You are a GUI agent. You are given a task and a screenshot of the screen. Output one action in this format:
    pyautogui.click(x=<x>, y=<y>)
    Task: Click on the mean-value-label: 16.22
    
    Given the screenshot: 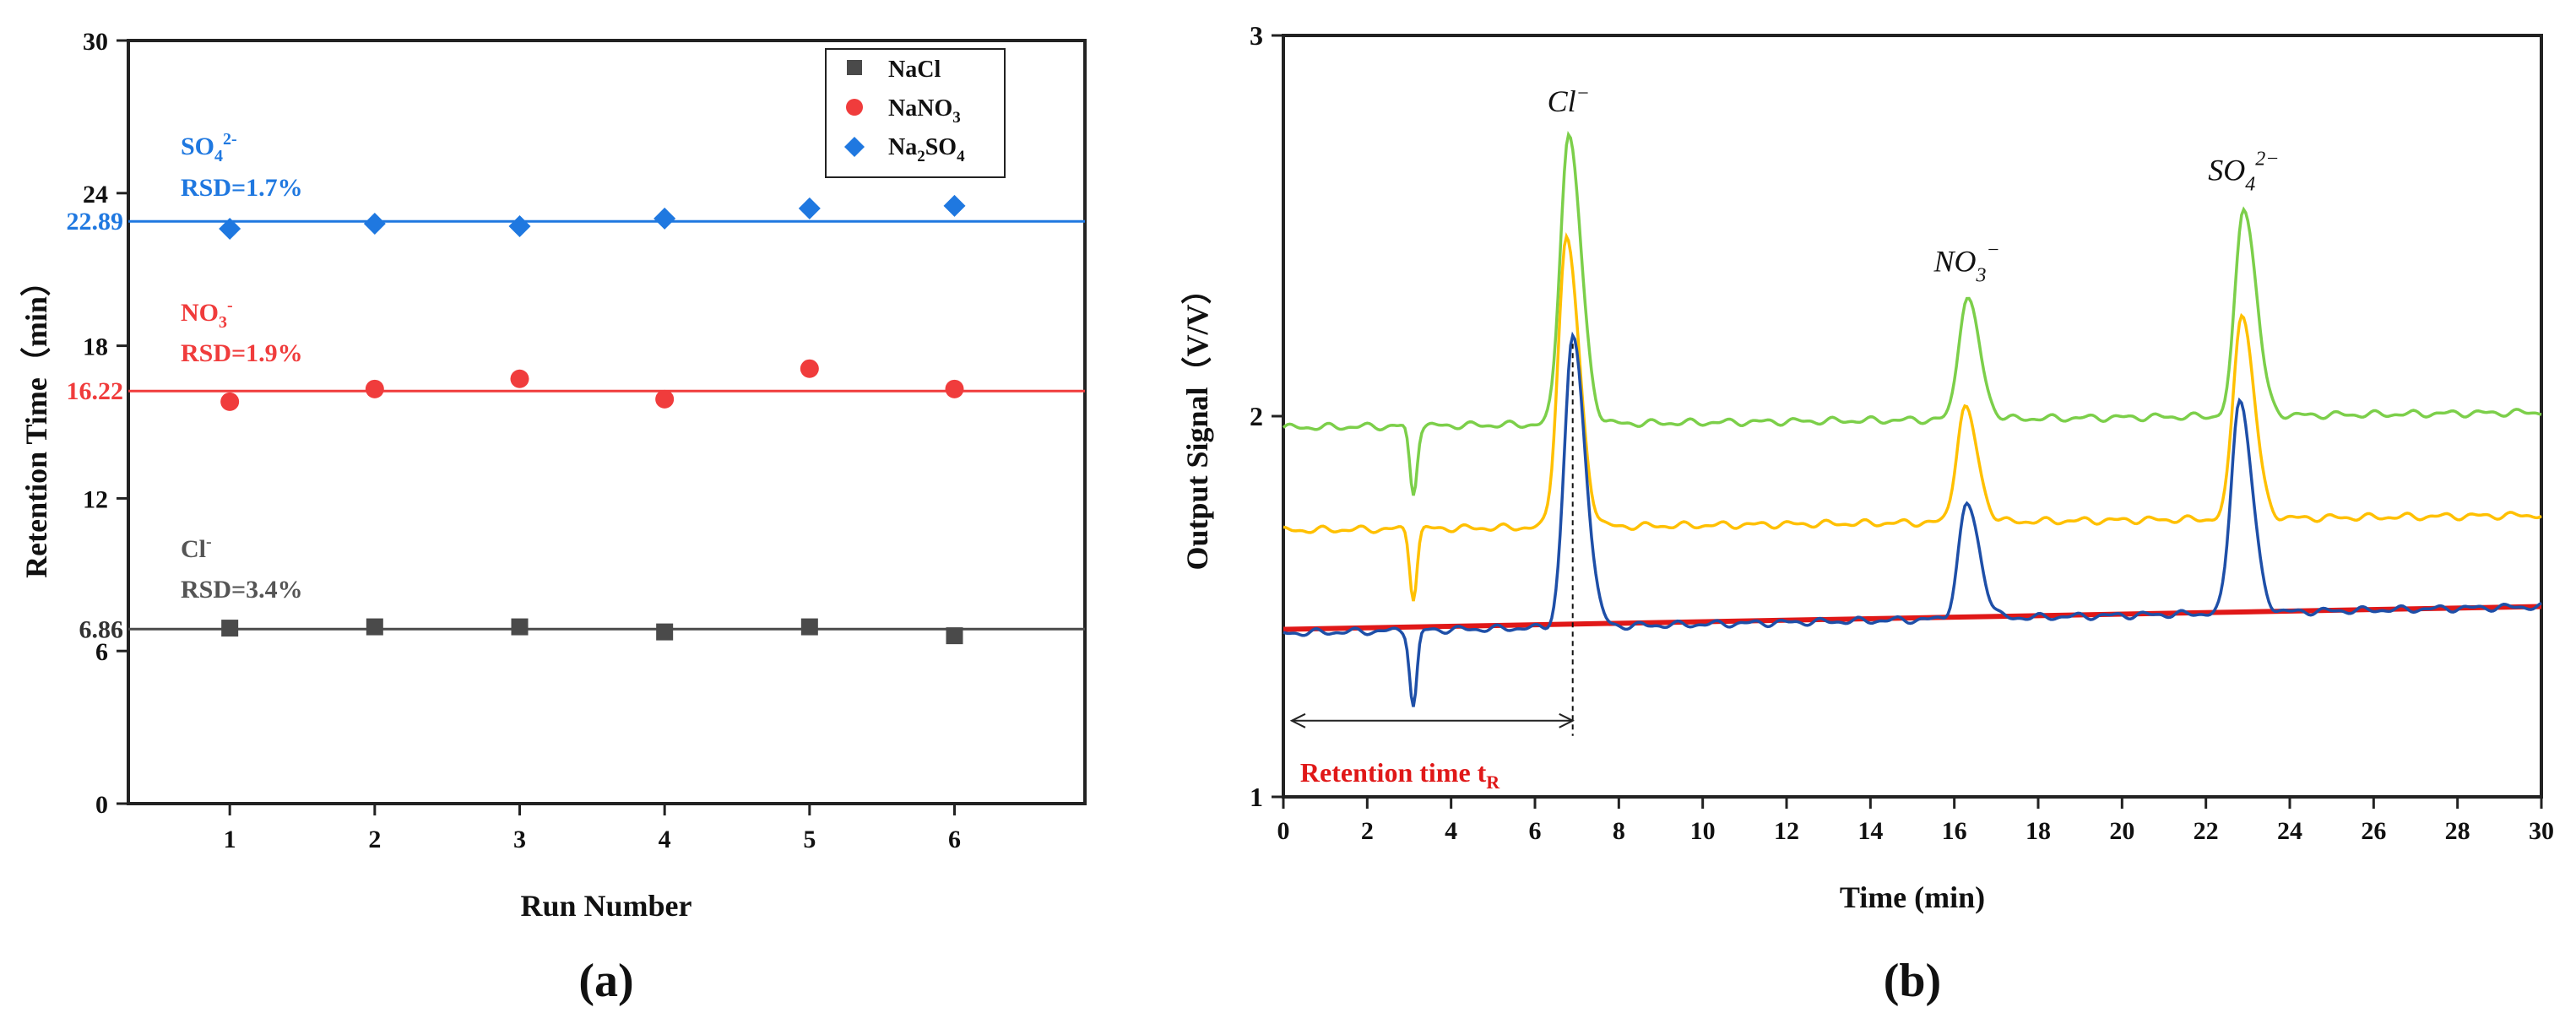 What is the action you would take?
    pyautogui.click(x=96, y=391)
    